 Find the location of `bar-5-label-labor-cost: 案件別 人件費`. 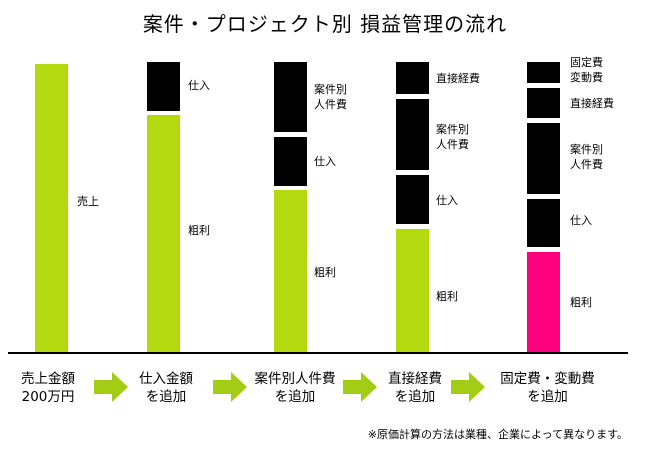

bar-5-label-labor-cost: 案件別 人件費 is located at coordinates (586, 157).